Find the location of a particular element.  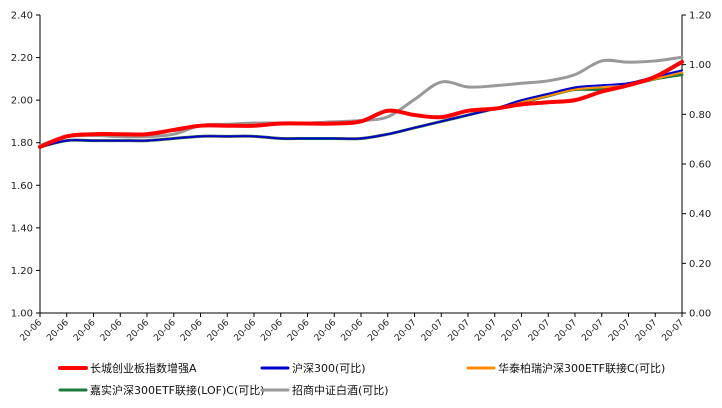

right-tick-label: 0.80 is located at coordinates (700, 115).